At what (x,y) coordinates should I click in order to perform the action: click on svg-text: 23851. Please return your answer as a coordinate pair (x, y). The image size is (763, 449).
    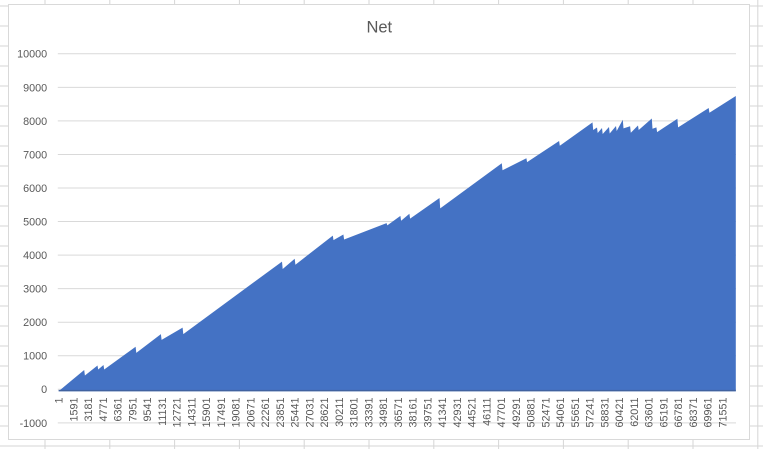
    Looking at the image, I should click on (281, 413).